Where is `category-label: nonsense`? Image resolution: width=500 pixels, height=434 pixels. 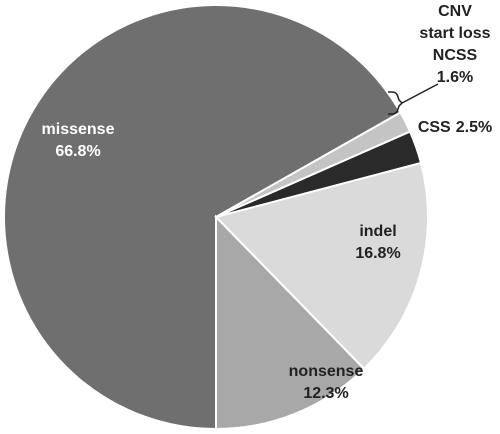 category-label: nonsense is located at coordinates (326, 371).